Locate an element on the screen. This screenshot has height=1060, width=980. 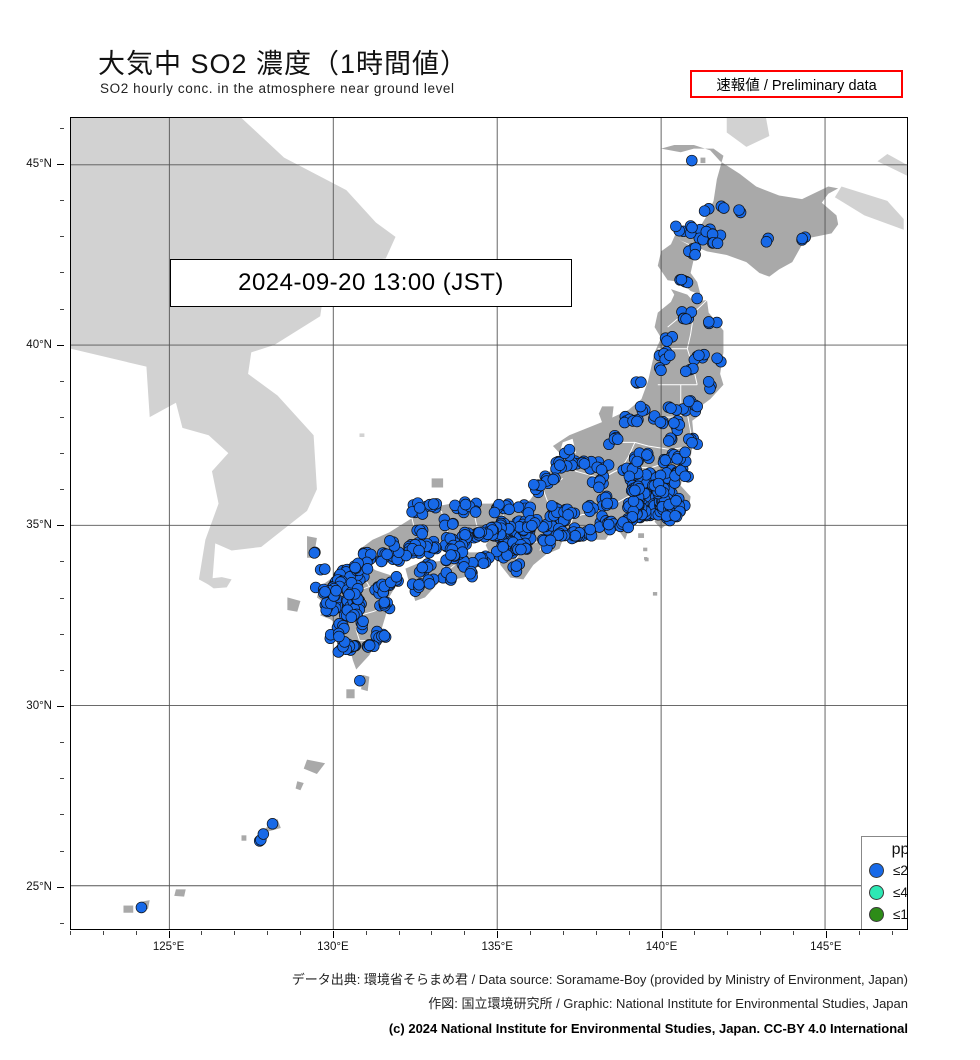
legend-item-3: ≤120 is located at coordinates (884, 927).